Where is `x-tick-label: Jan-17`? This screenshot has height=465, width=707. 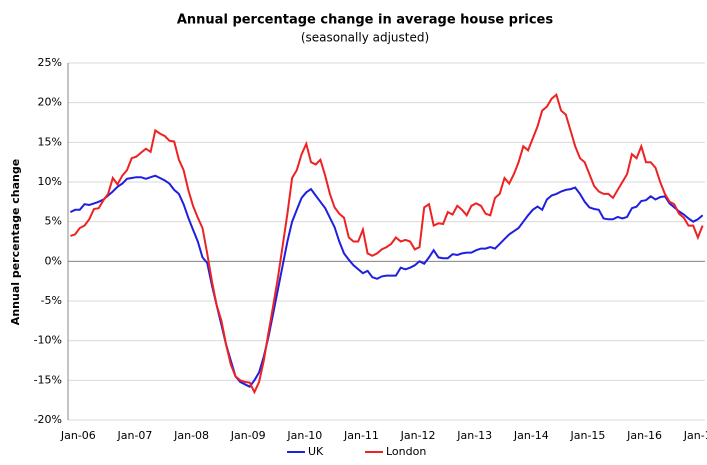
x-tick-label: Jan-17 is located at coordinates (695, 435).